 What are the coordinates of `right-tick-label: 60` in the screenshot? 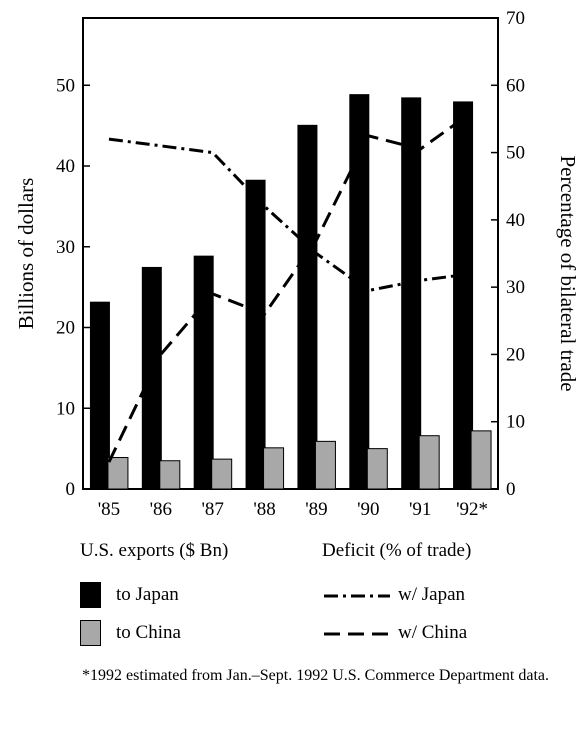 It's located at (515, 85).